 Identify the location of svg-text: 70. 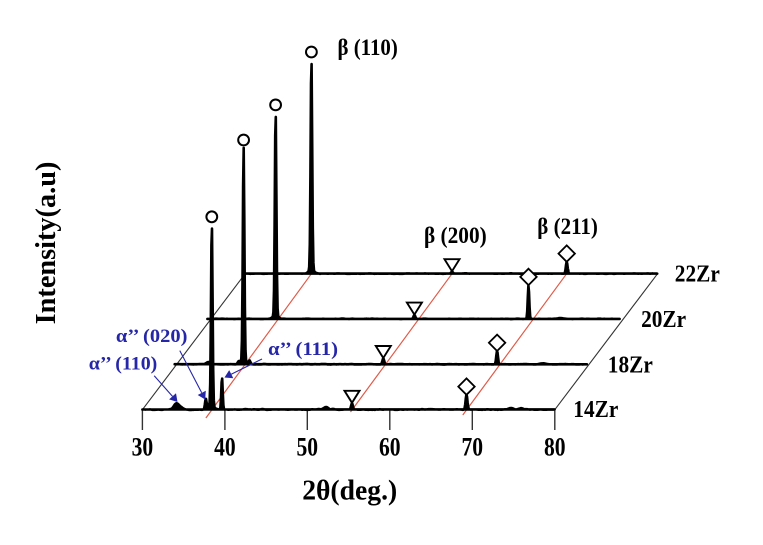
(473, 447).